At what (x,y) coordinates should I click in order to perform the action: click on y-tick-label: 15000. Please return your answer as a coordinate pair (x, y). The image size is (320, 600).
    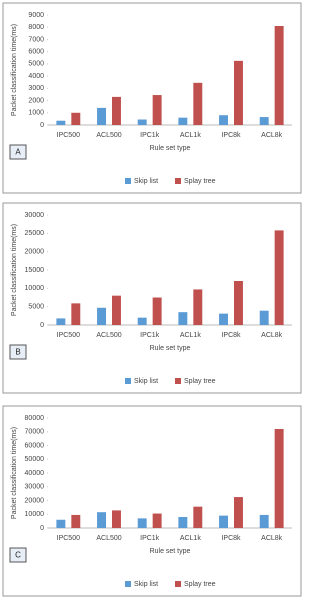
    Looking at the image, I should click on (35, 270).